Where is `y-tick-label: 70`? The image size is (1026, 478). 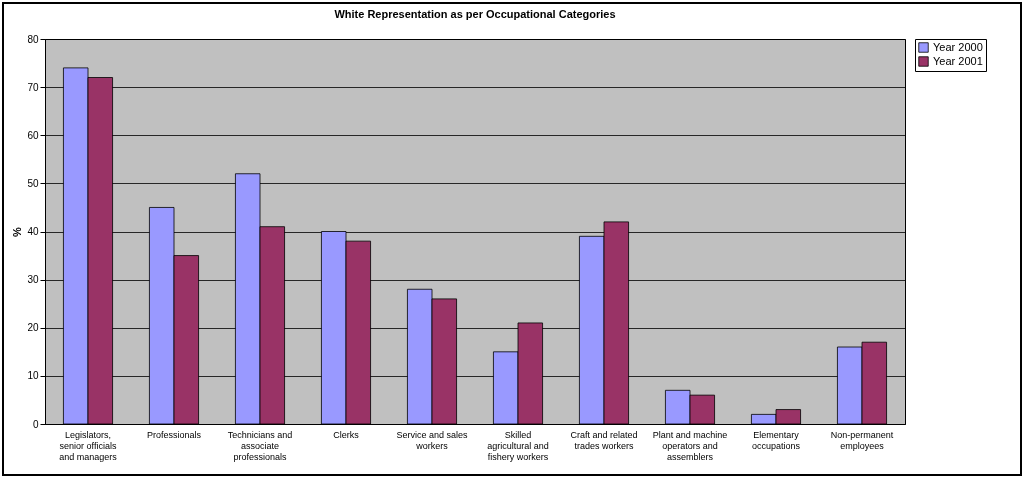
y-tick-label: 70 is located at coordinates (33, 87).